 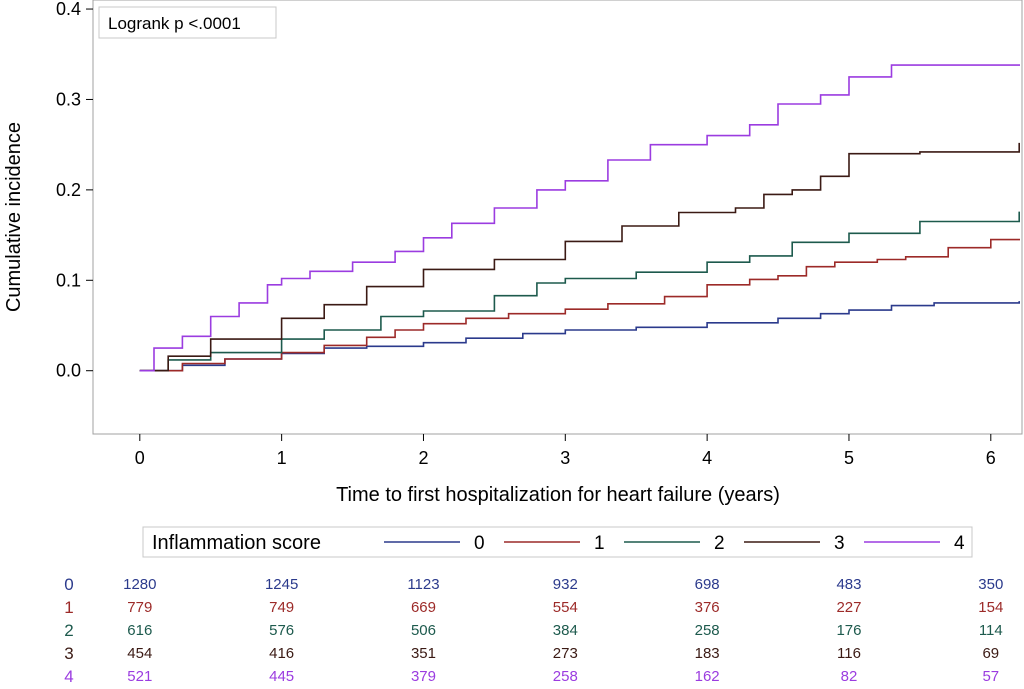 I want to click on risk-cell: 69, so click(x=990, y=653).